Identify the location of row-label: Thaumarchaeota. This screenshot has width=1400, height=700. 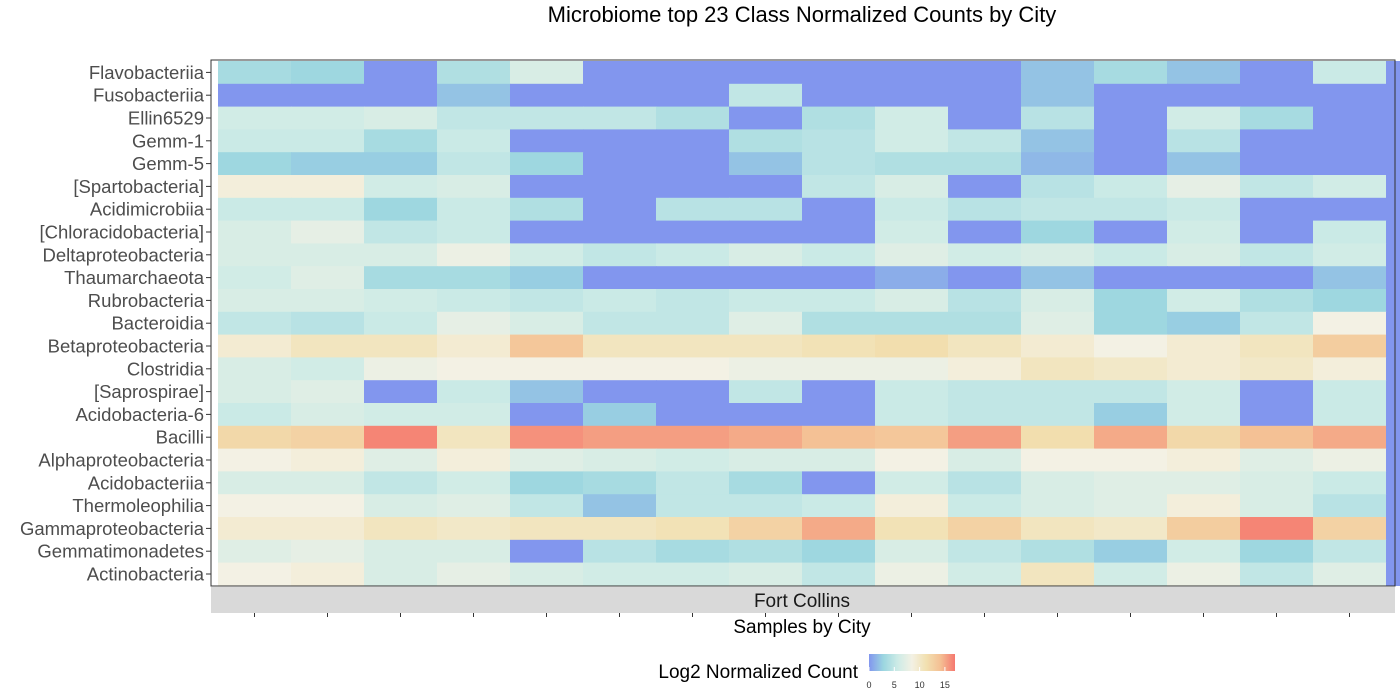
(134, 277).